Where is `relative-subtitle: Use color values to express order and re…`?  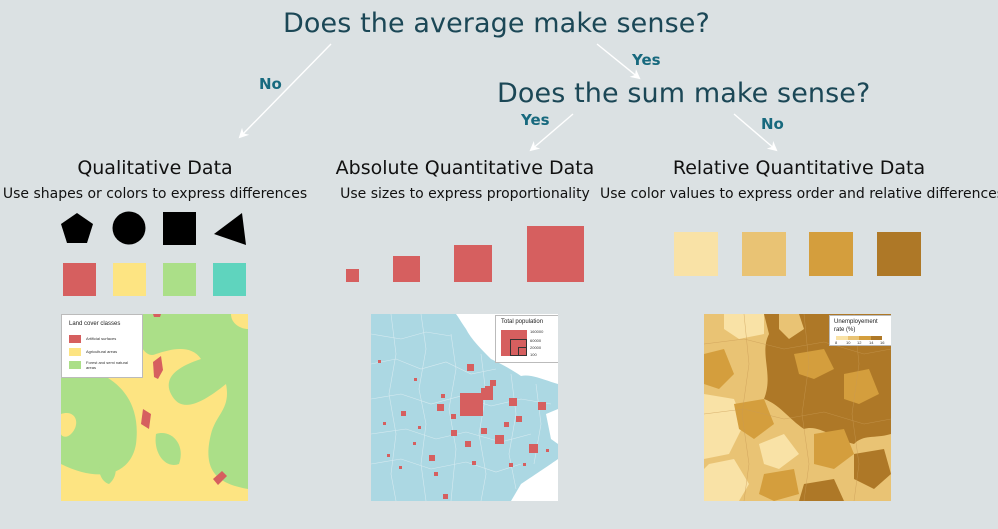 relative-subtitle: Use color values to express order and re… is located at coordinates (799, 194).